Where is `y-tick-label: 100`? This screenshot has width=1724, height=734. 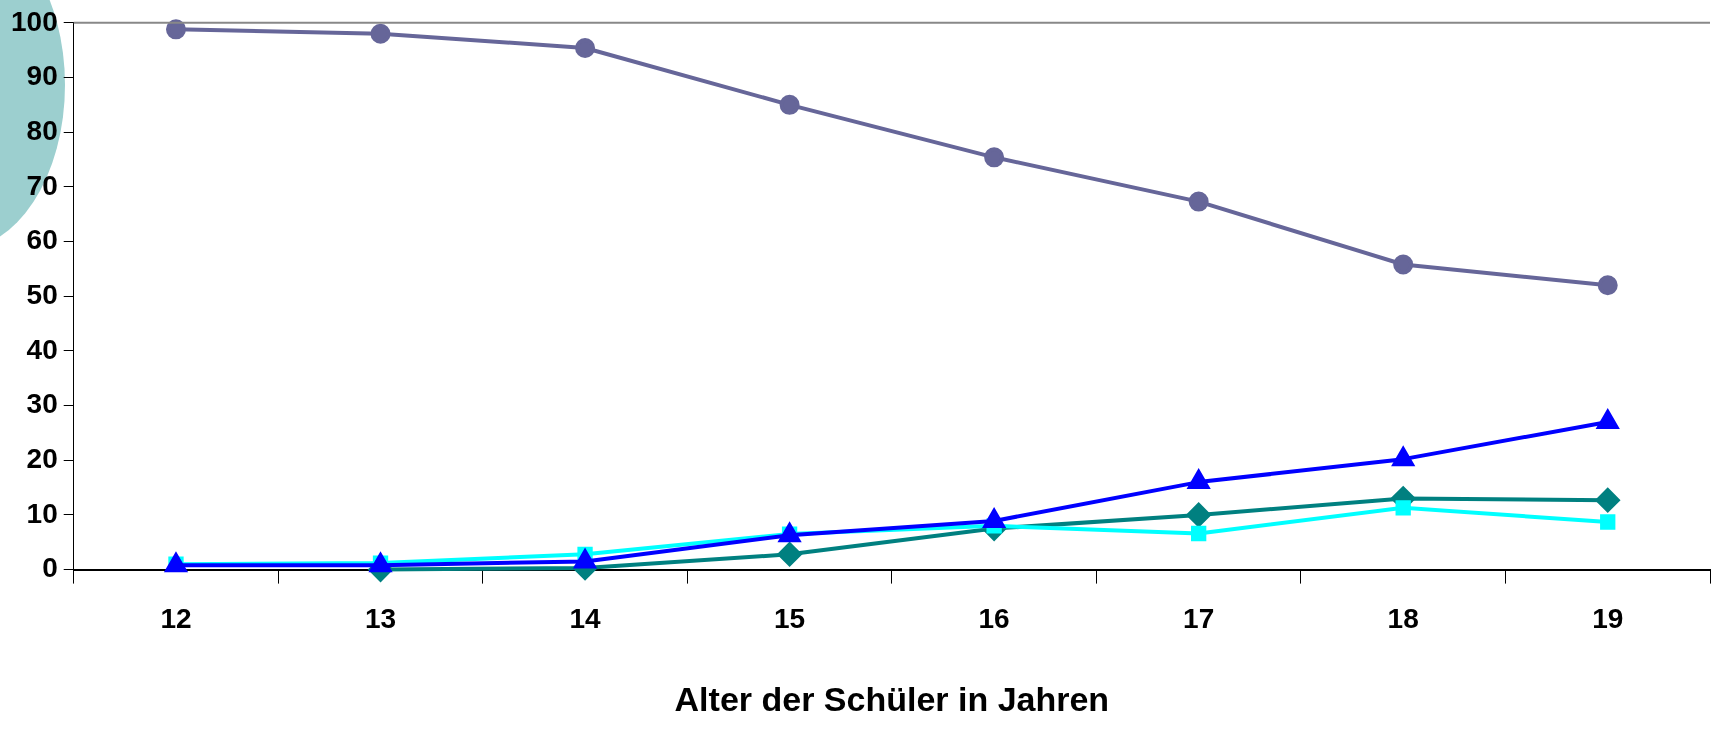
y-tick-label: 100 is located at coordinates (34, 21).